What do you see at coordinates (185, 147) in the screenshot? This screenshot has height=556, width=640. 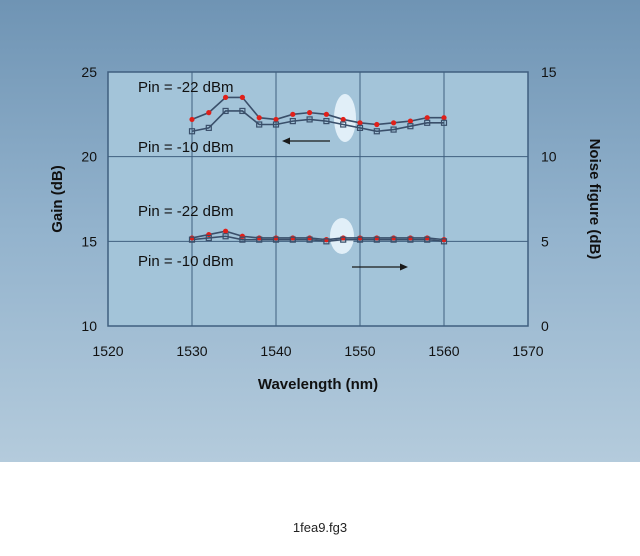 I see `gain-bottom-label: Pin = -10 dBm` at bounding box center [185, 147].